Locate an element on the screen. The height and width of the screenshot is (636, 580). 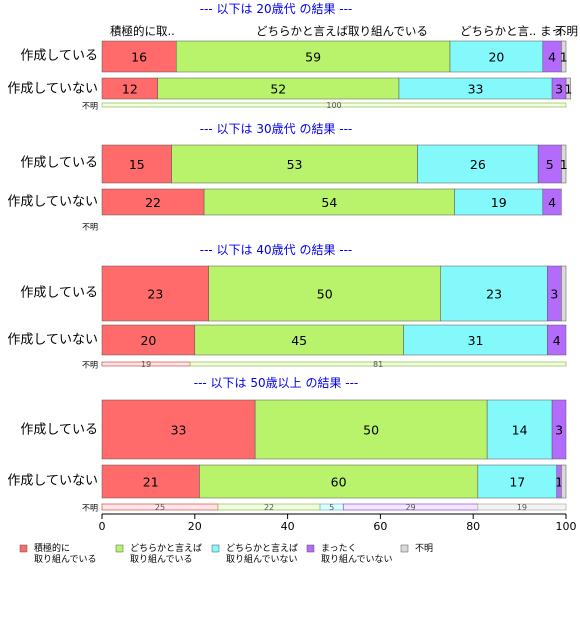
data-label: 16 is located at coordinates (139, 57).